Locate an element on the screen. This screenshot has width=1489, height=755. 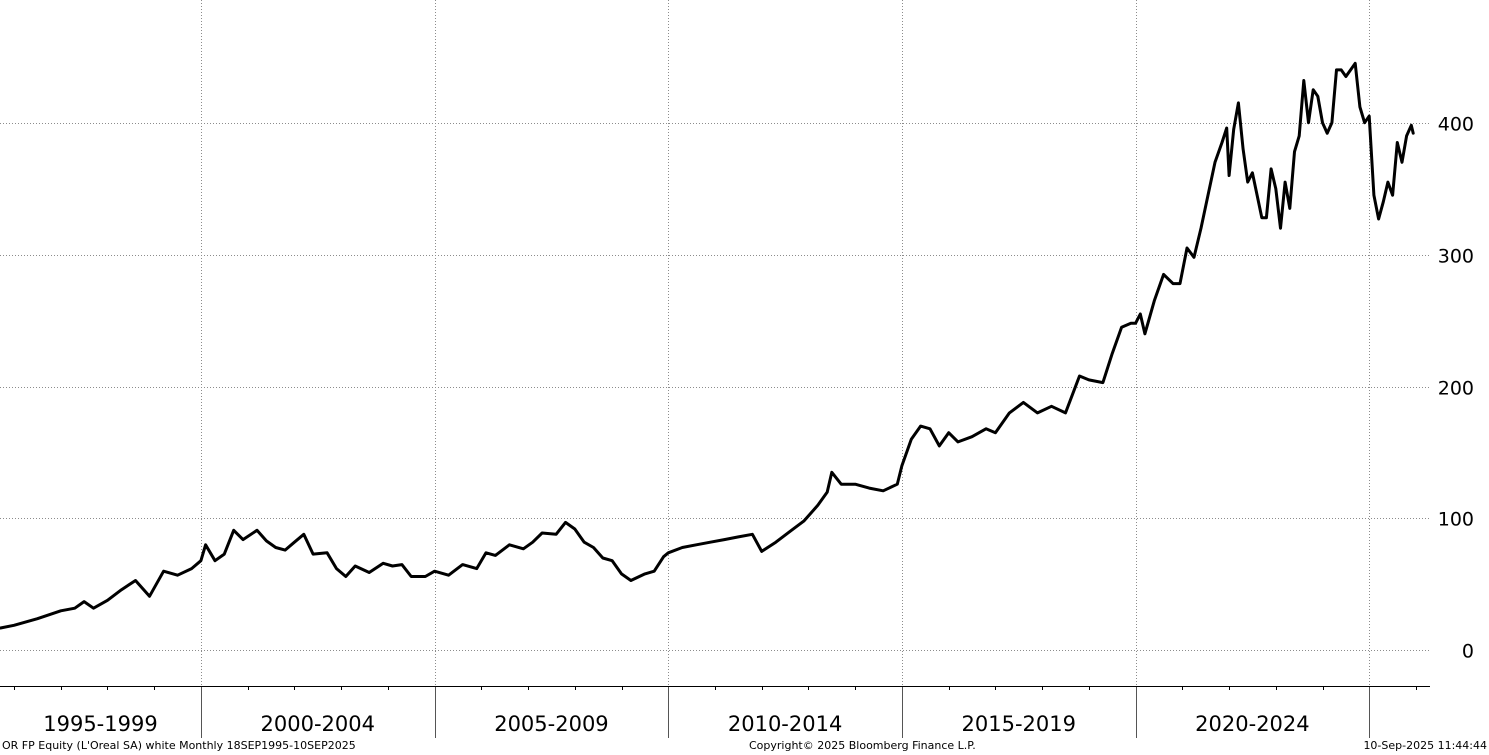
y-tick-label: 200 is located at coordinates (1456, 389).